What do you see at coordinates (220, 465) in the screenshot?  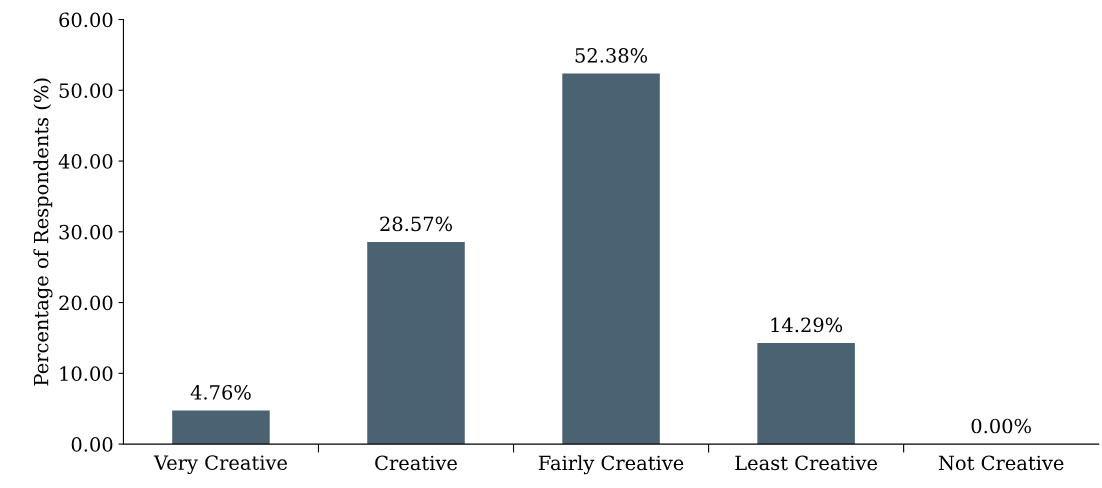 I see `x-tick-label: Very Creative` at bounding box center [220, 465].